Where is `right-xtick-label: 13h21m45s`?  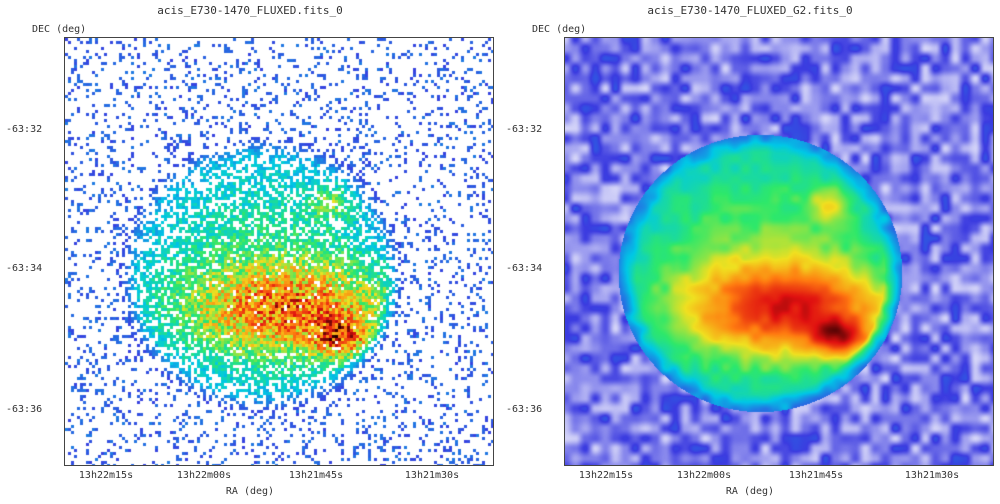 right-xtick-label: 13h21m45s is located at coordinates (816, 475).